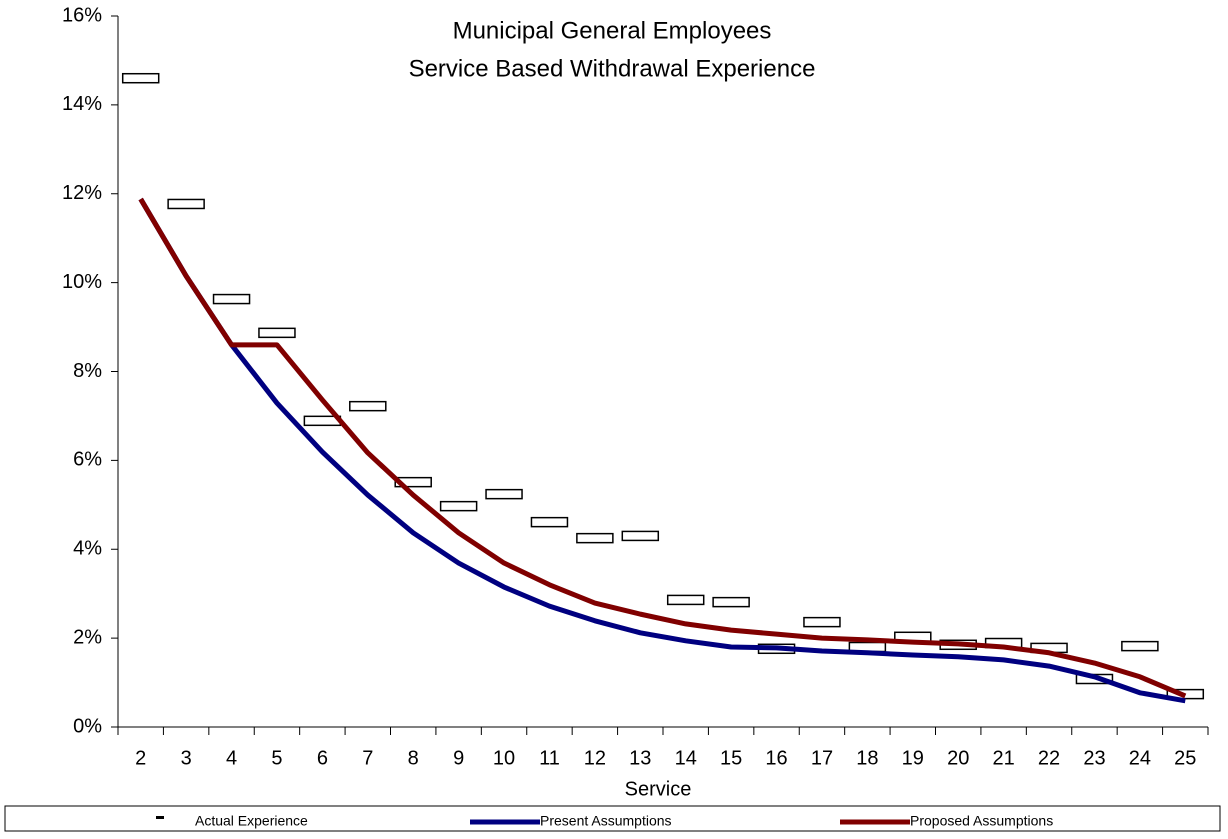  Describe the element at coordinates (612, 68) in the screenshot. I see `chart-subtitle: Service Based Withdrawal Experience` at that location.